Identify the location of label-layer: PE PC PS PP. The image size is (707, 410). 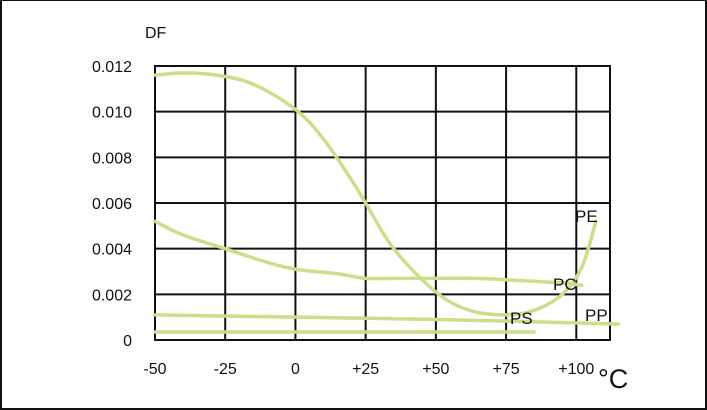
(559, 267).